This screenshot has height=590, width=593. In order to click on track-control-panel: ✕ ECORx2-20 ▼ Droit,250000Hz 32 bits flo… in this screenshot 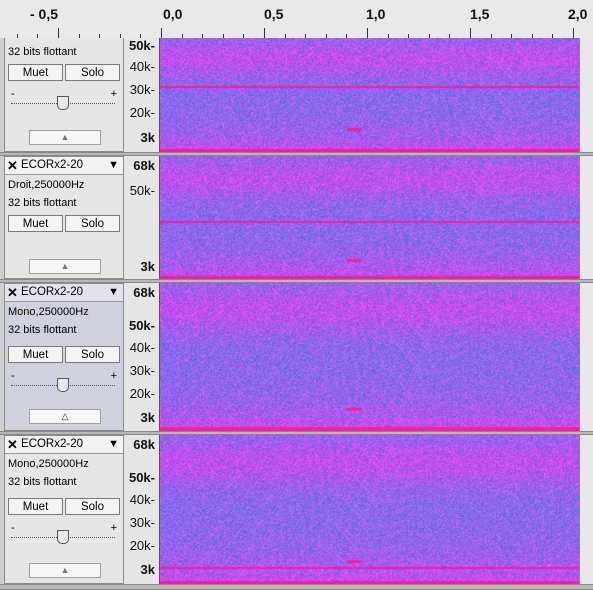, I will do `click(64, 217)`.